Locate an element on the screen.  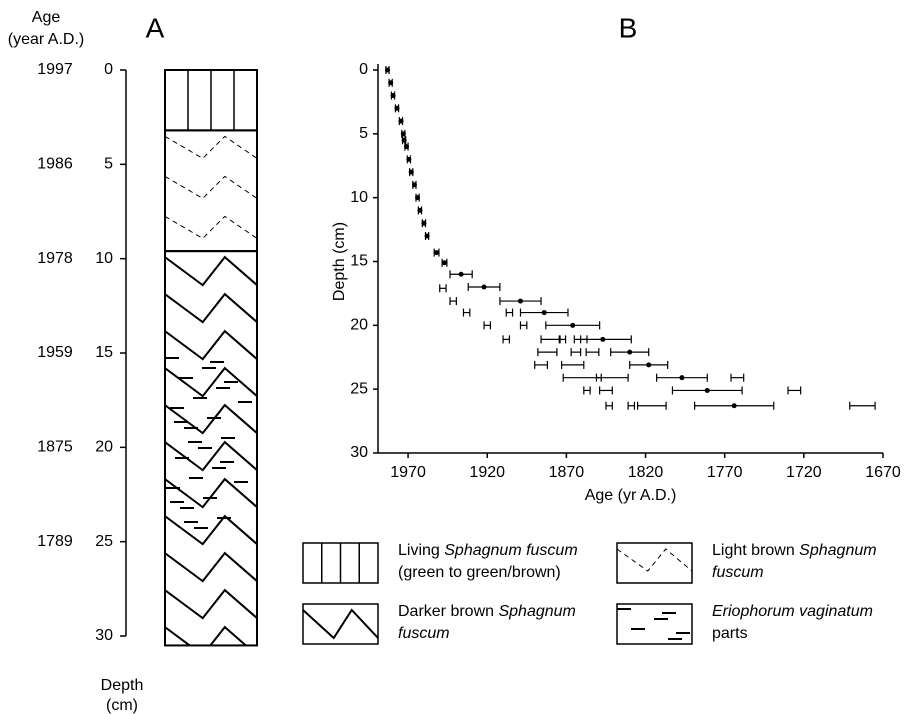
x-axis-label: Age (yr A.D.) is located at coordinates (631, 495).